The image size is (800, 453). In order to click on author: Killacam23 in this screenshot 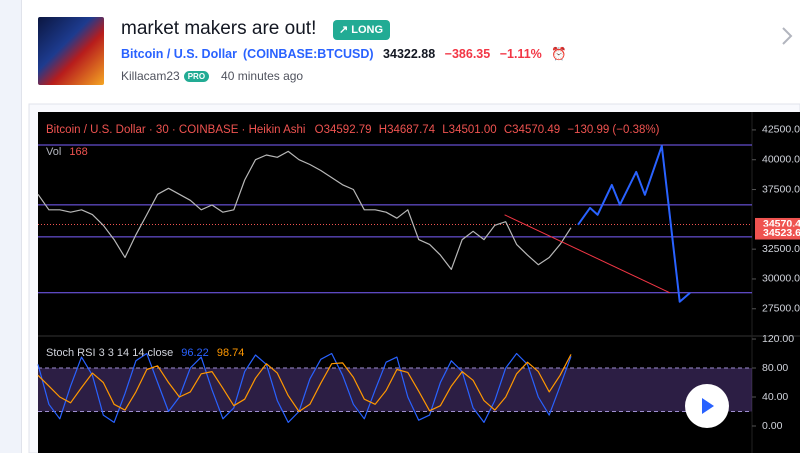, I will do `click(150, 76)`.